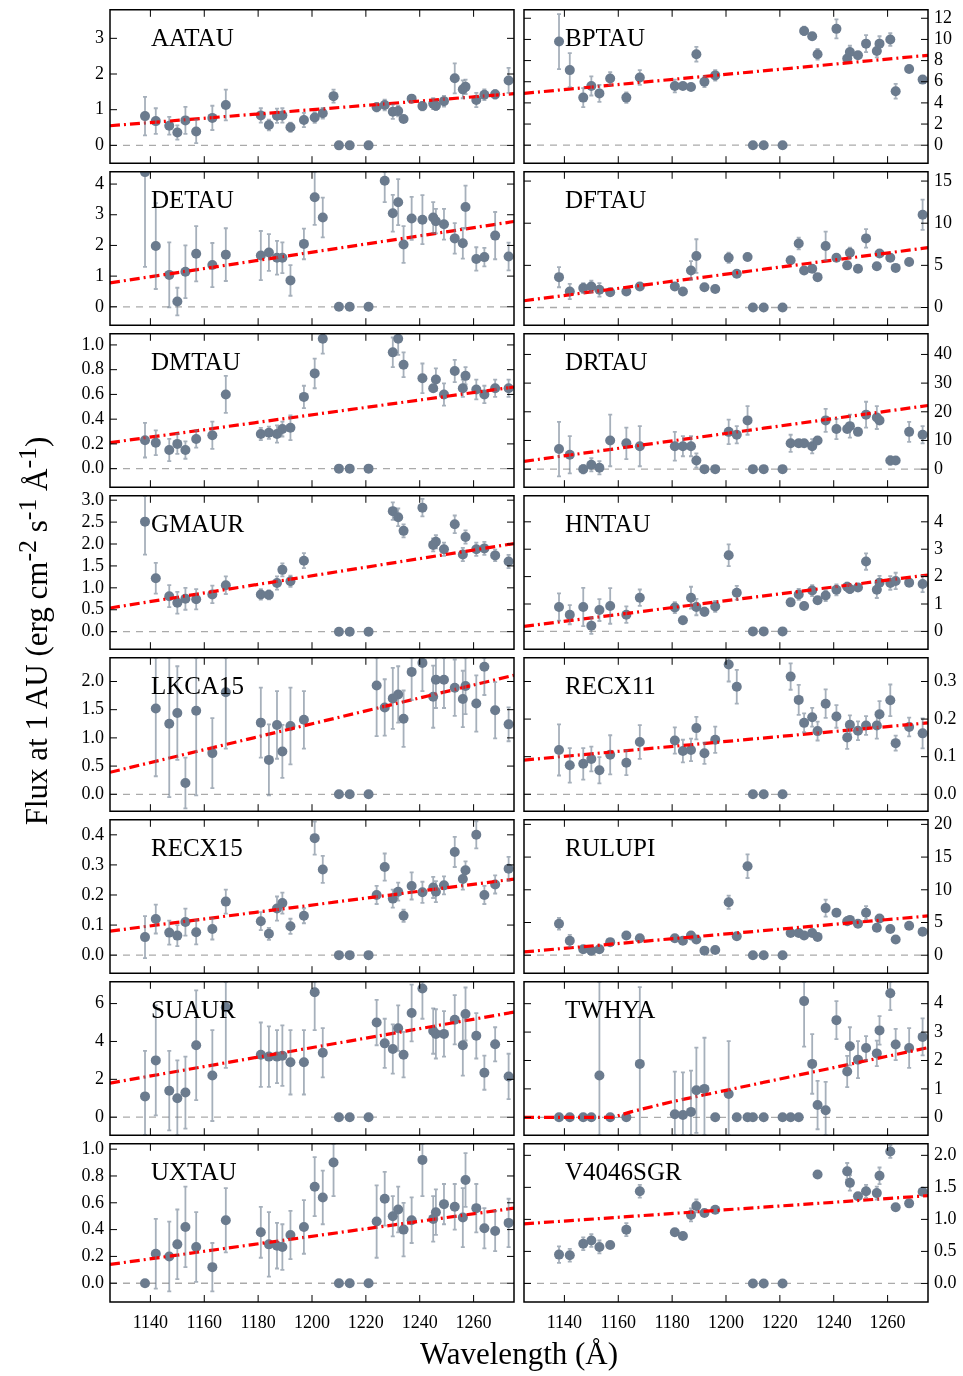 Image resolution: width=963 pixels, height=1376 pixels. What do you see at coordinates (92, 520) in the screenshot?
I see `y-tick-label: 2.5` at bounding box center [92, 520].